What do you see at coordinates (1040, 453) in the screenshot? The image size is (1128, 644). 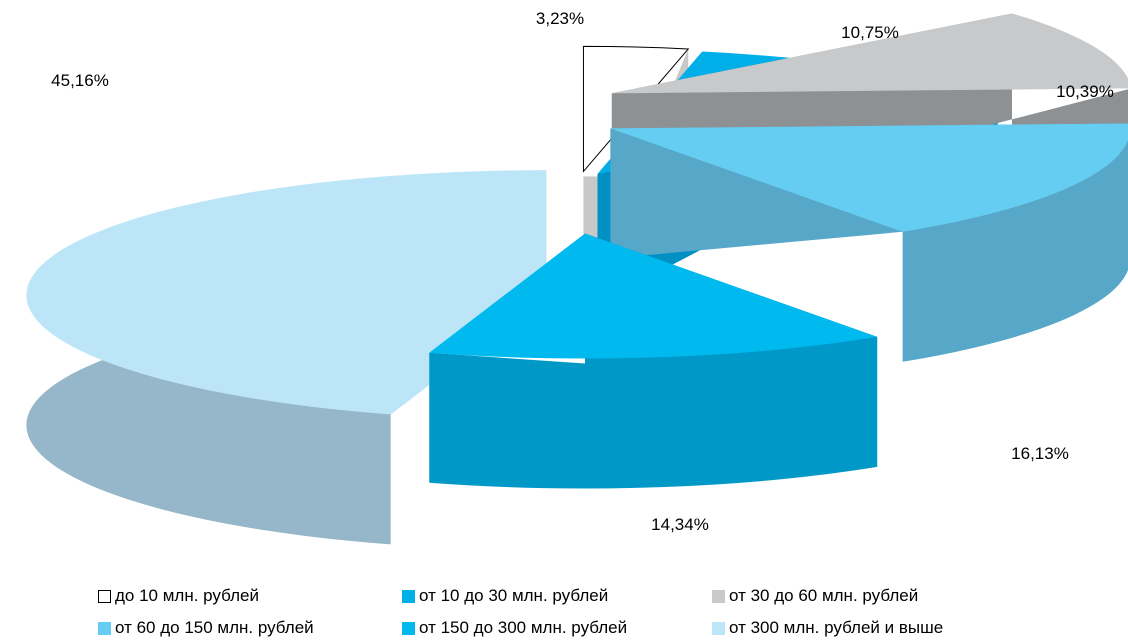 I see `slice-value-label-4: 16,13%` at bounding box center [1040, 453].